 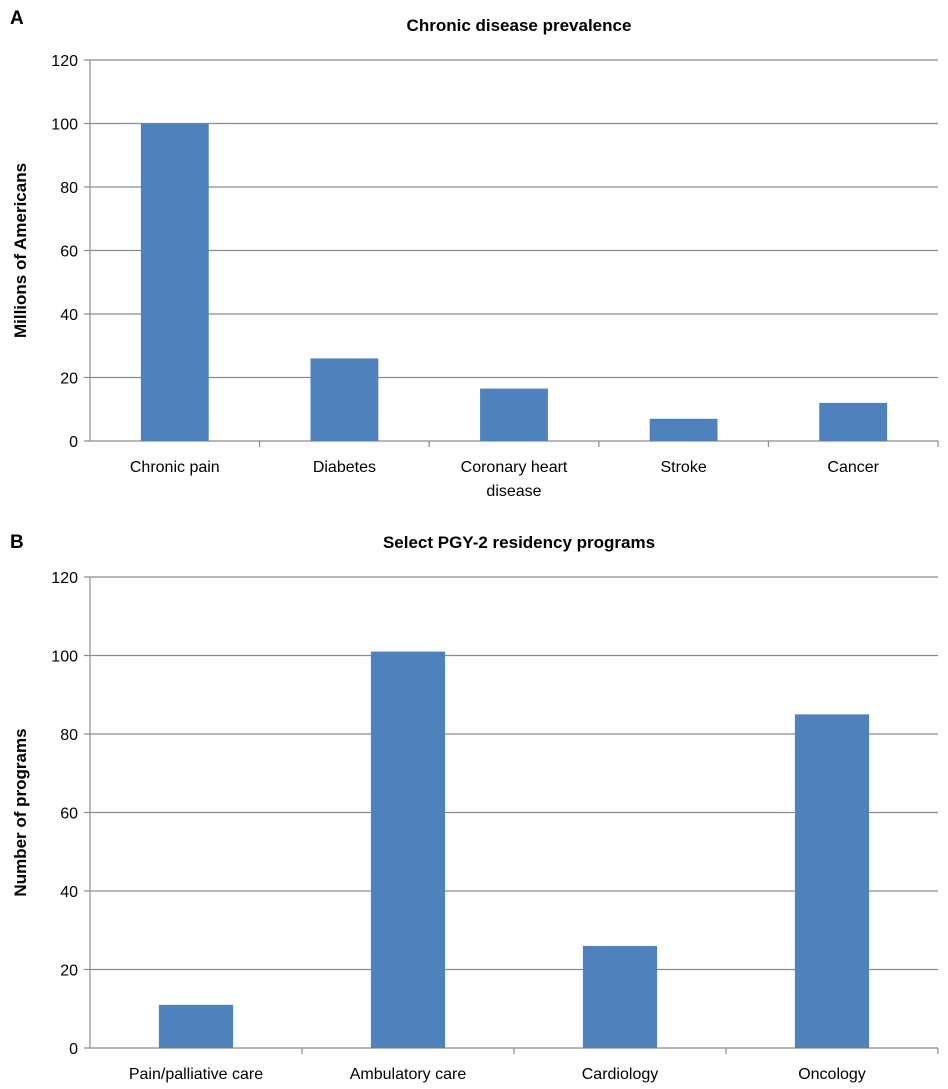 What do you see at coordinates (69, 252) in the screenshot?
I see `chart-a-ytick-label: 60` at bounding box center [69, 252].